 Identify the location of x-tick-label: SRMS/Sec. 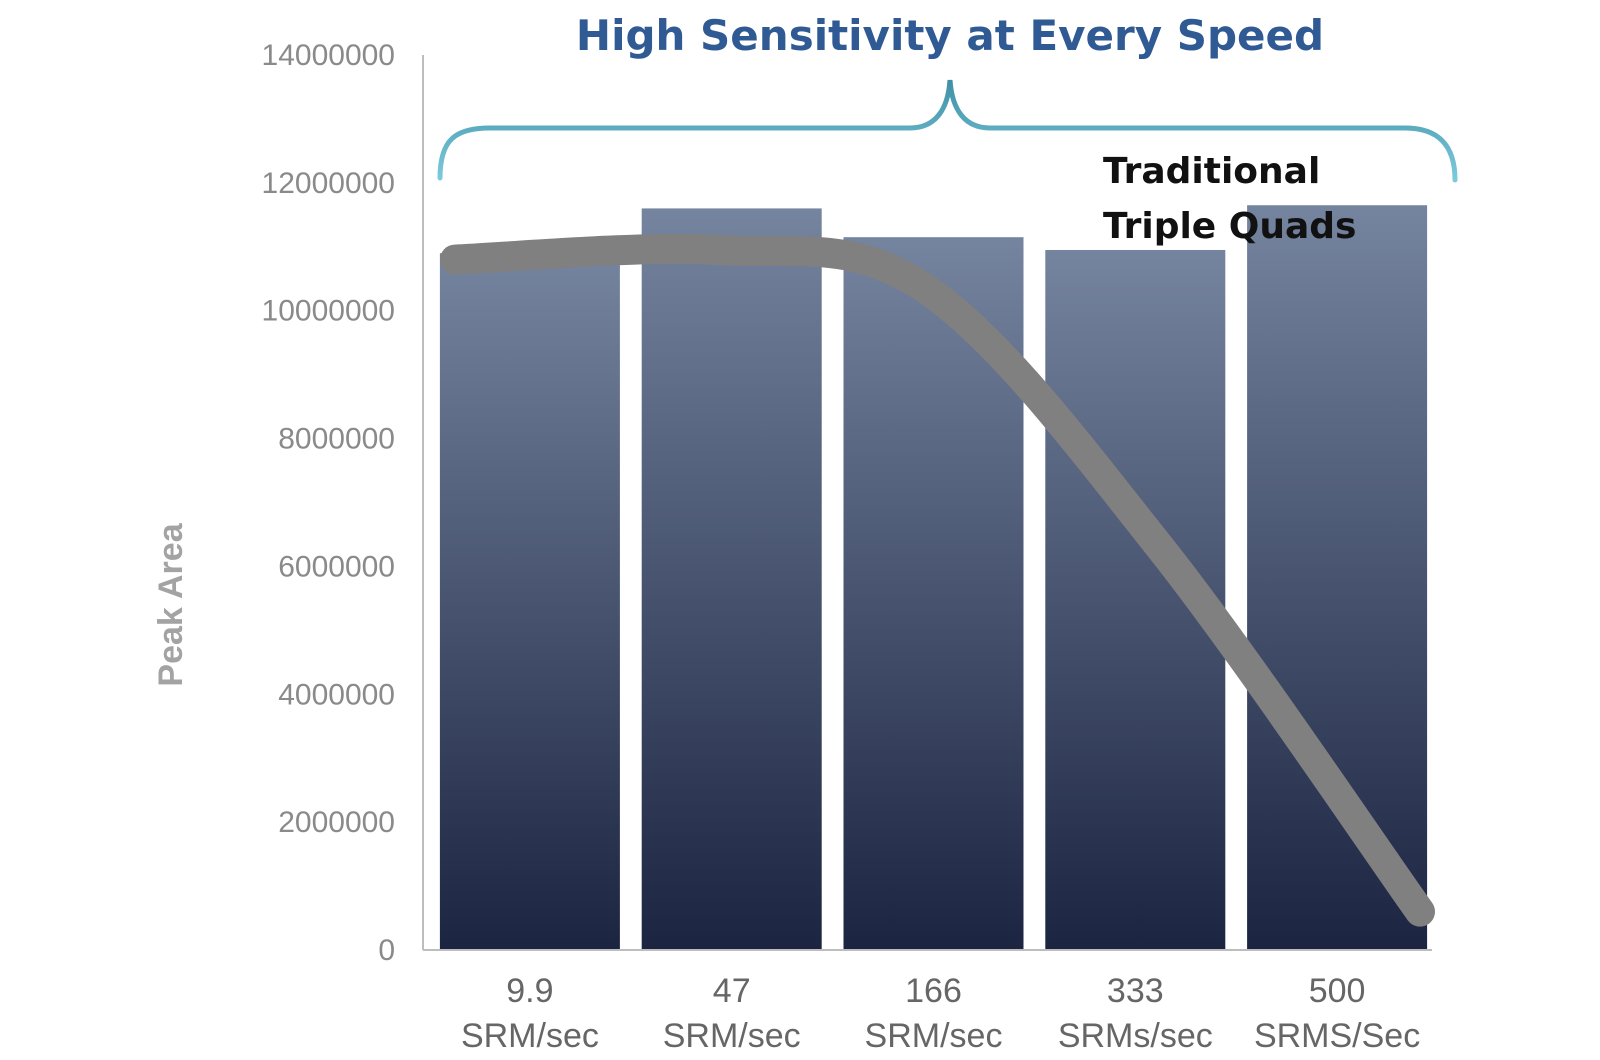
(1337, 1036).